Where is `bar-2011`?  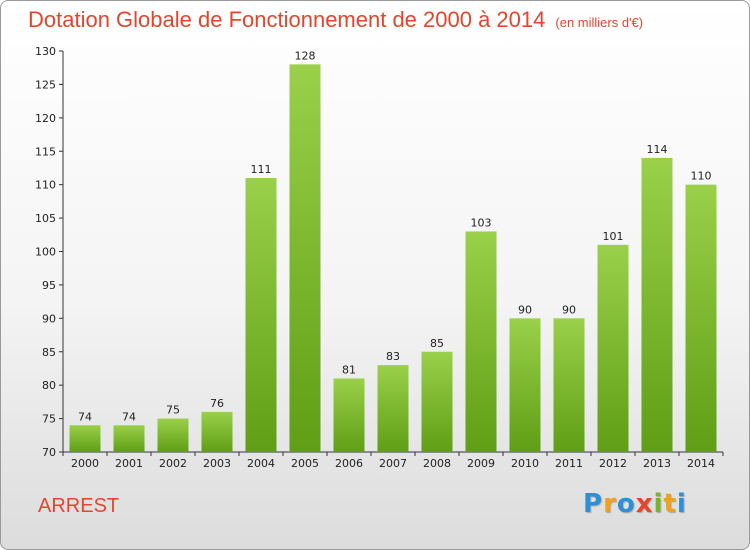
bar-2011 is located at coordinates (569, 385).